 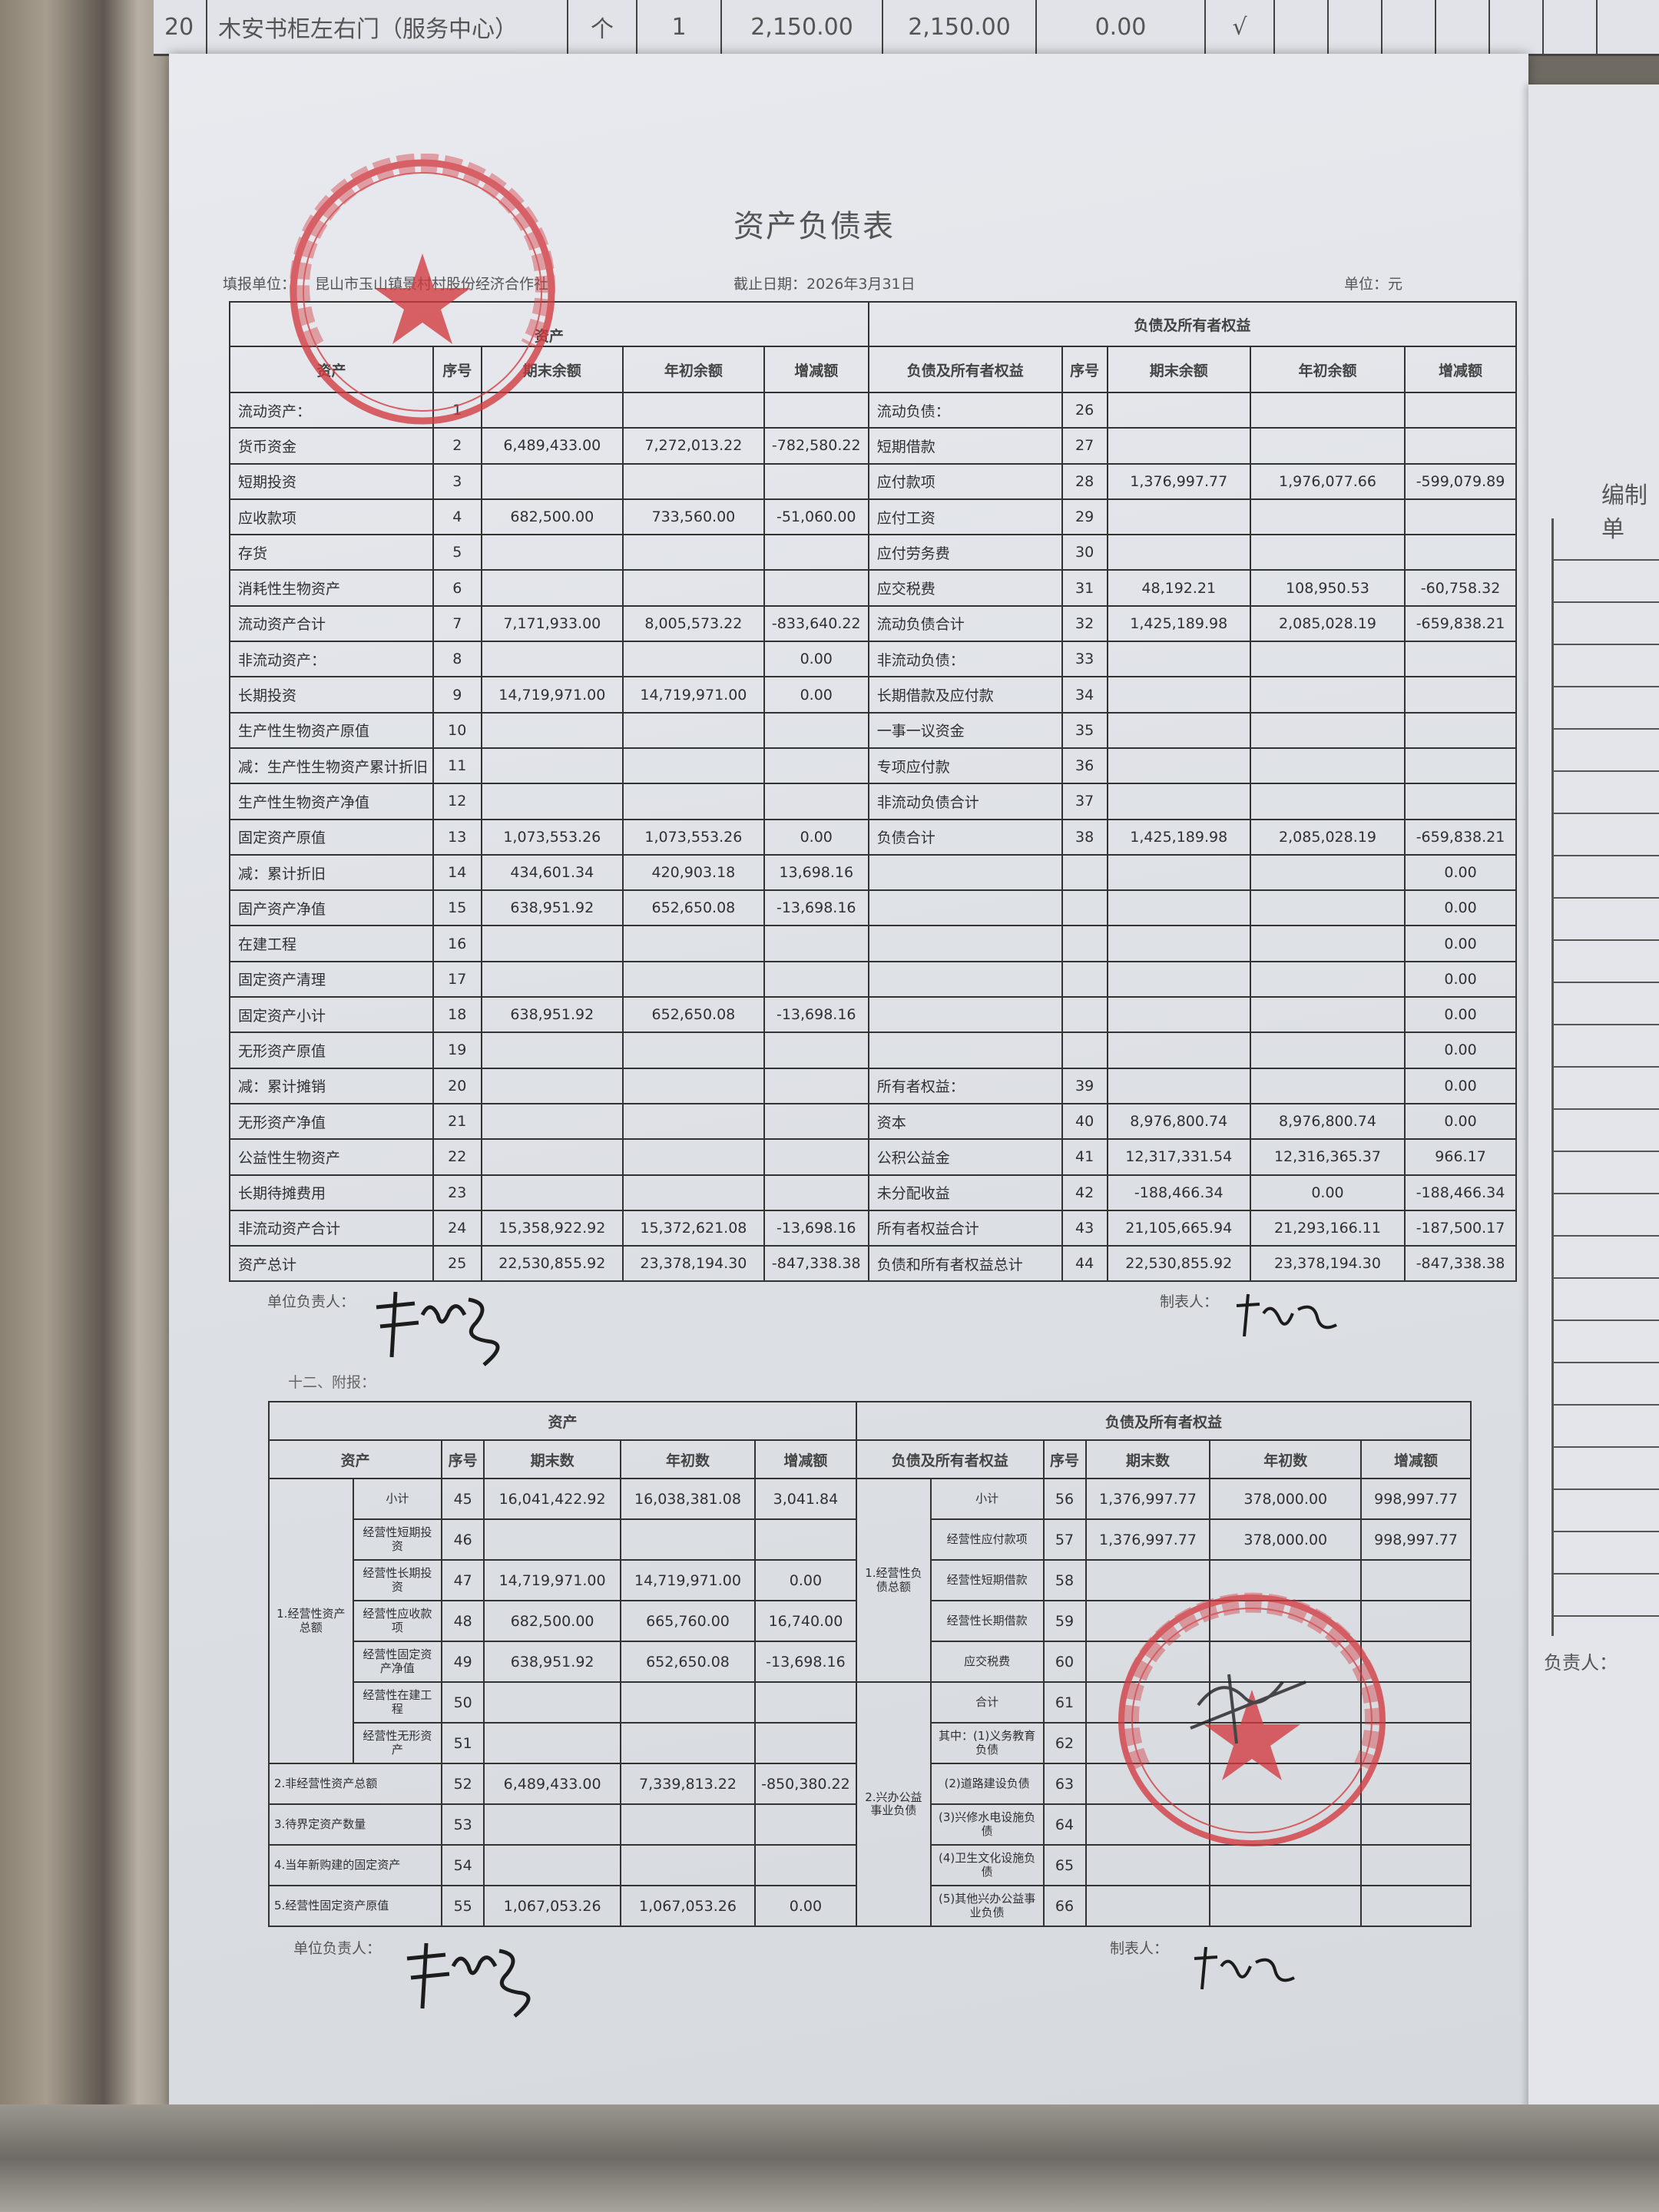 What do you see at coordinates (965, 624) in the screenshot?
I see `liability-label: 流动负债合计` at bounding box center [965, 624].